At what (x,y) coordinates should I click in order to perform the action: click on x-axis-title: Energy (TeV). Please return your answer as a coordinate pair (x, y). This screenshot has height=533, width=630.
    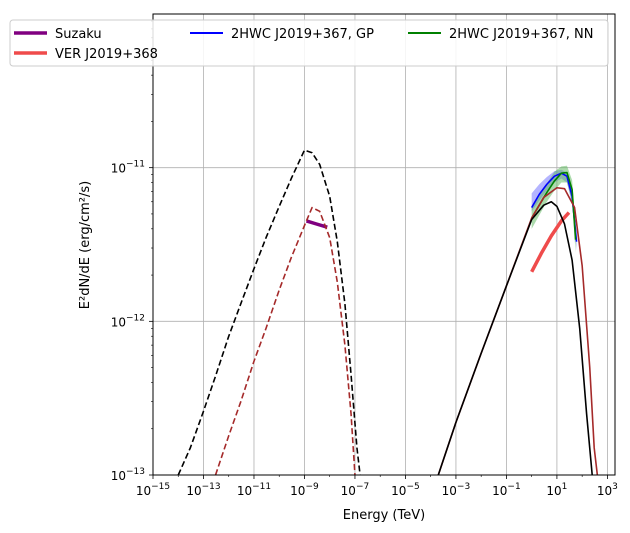
    Looking at the image, I should click on (384, 515).